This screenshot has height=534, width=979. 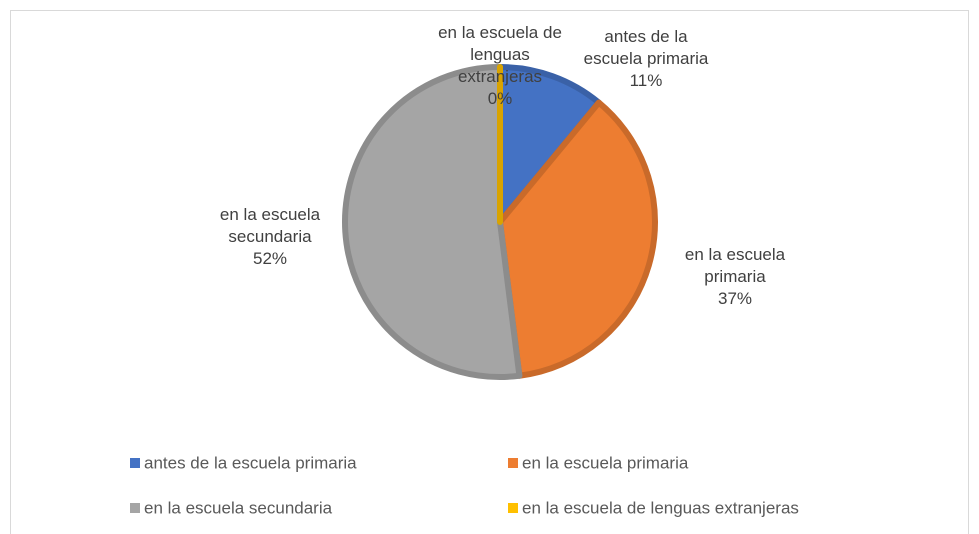 What do you see at coordinates (500, 54) in the screenshot?
I see `data-label-name: en la escuela de lenguas extranjeras` at bounding box center [500, 54].